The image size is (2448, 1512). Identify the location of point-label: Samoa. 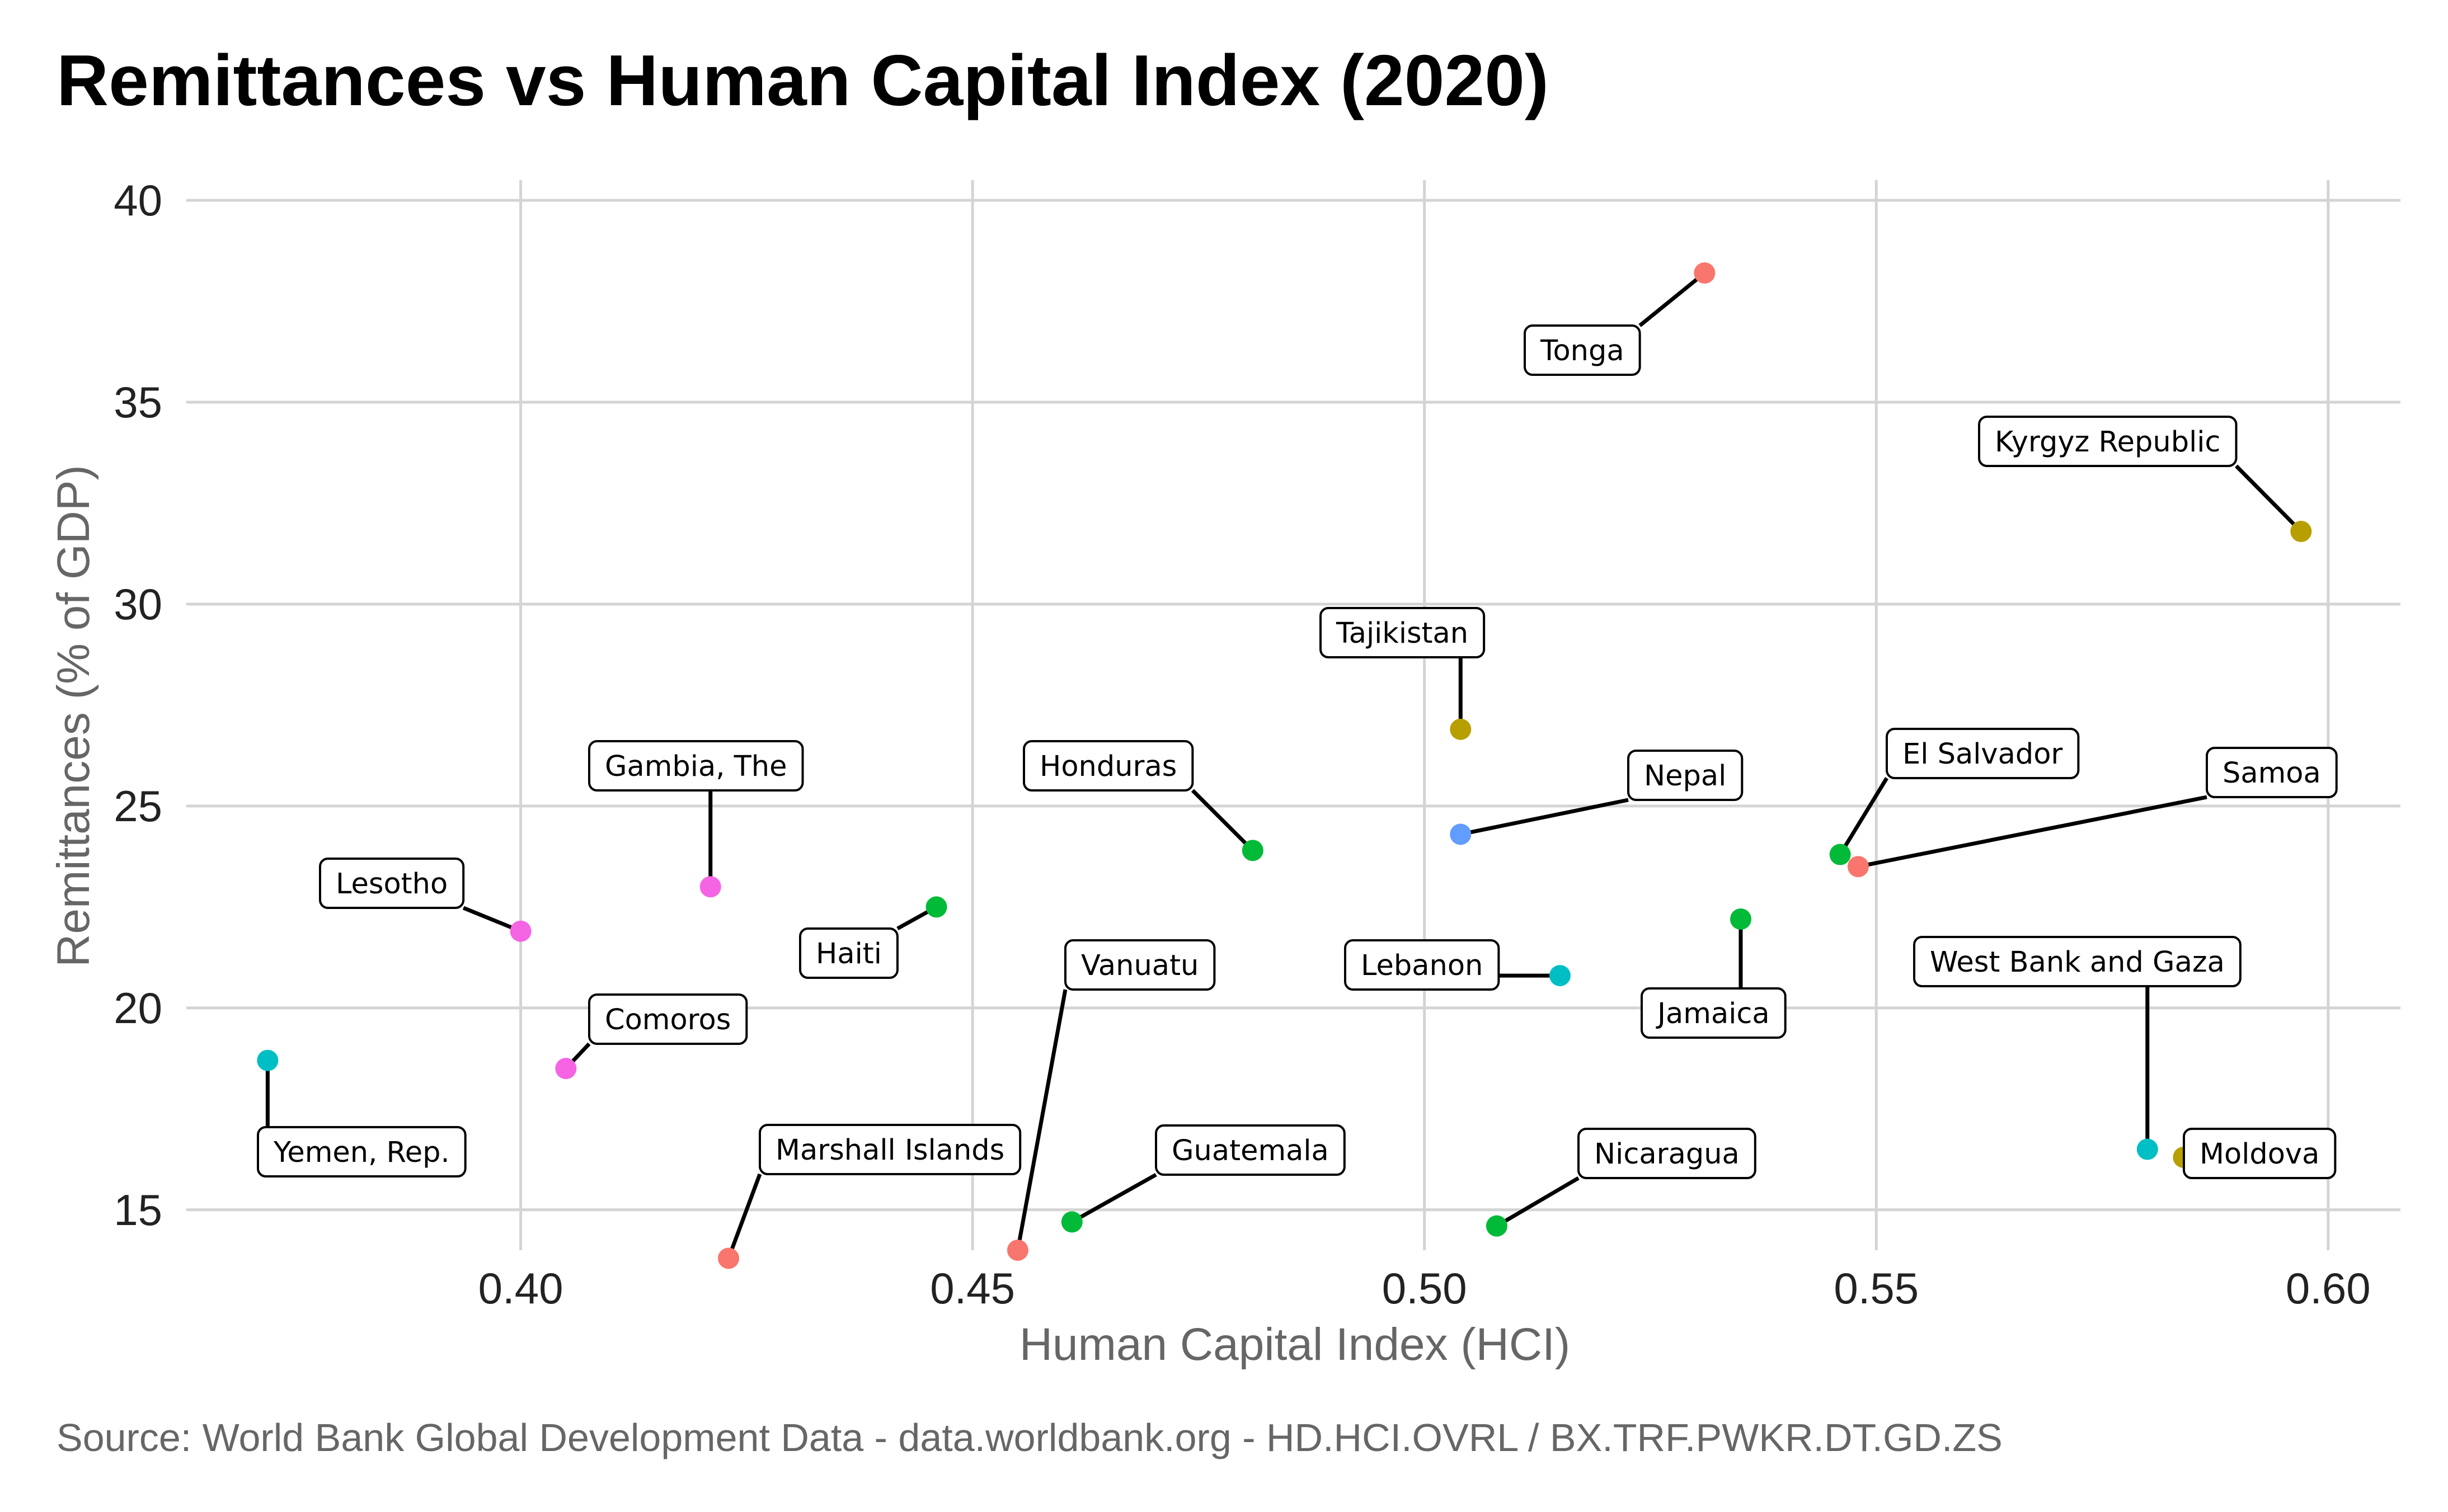
(2272, 772).